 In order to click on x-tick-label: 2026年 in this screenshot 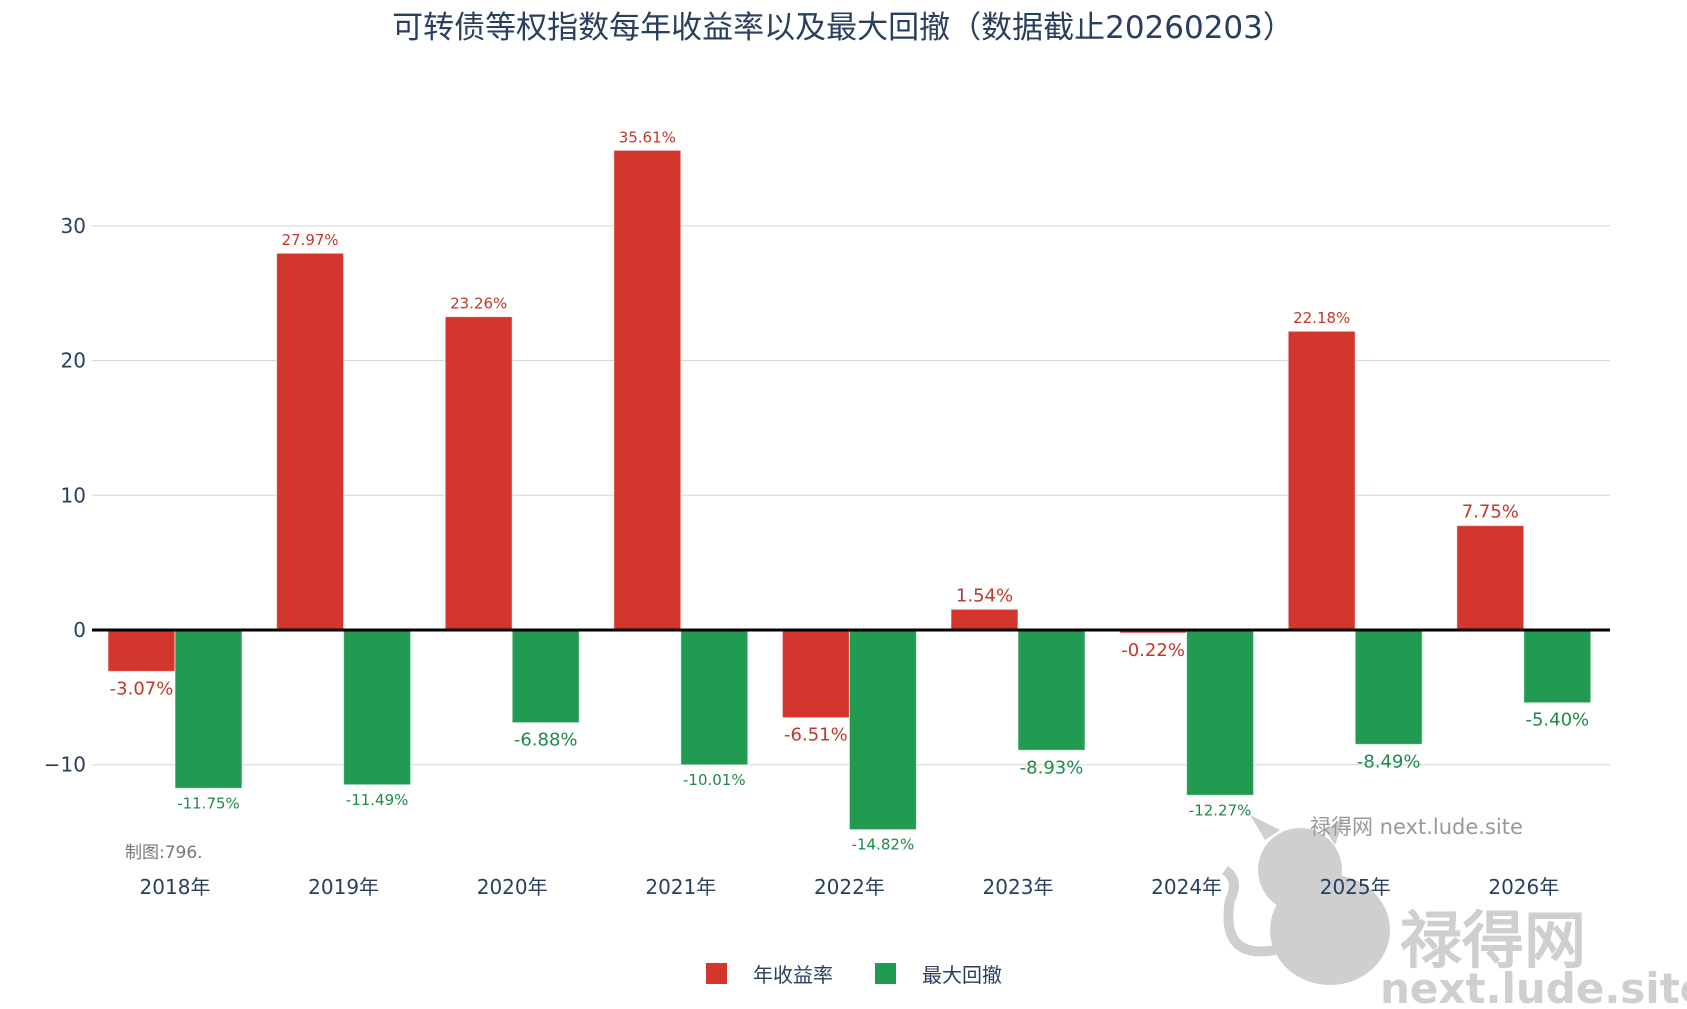, I will do `click(1523, 887)`.